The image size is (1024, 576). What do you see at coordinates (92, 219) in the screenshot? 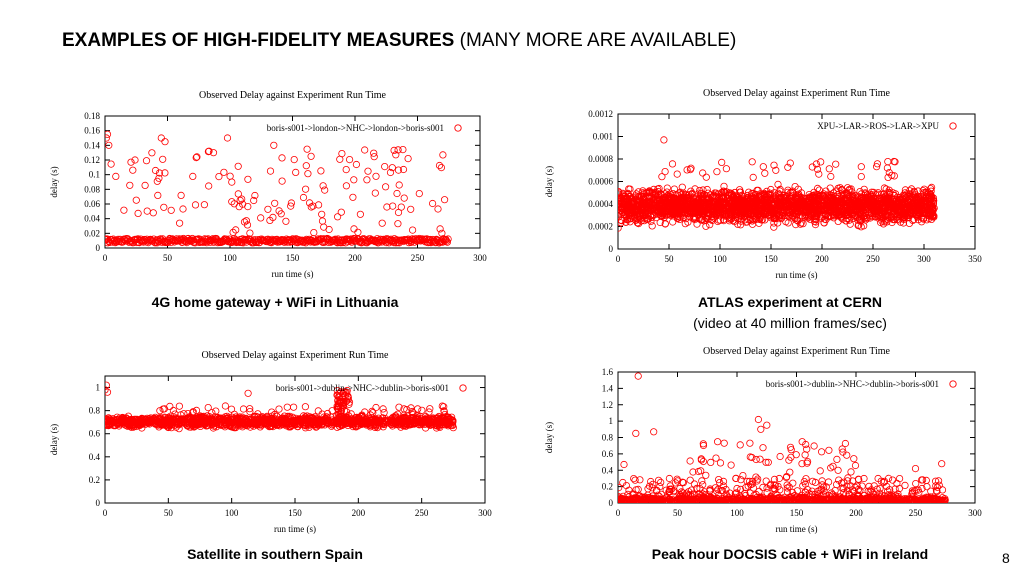
I see `y-tick-label: 0.04` at bounding box center [92, 219].